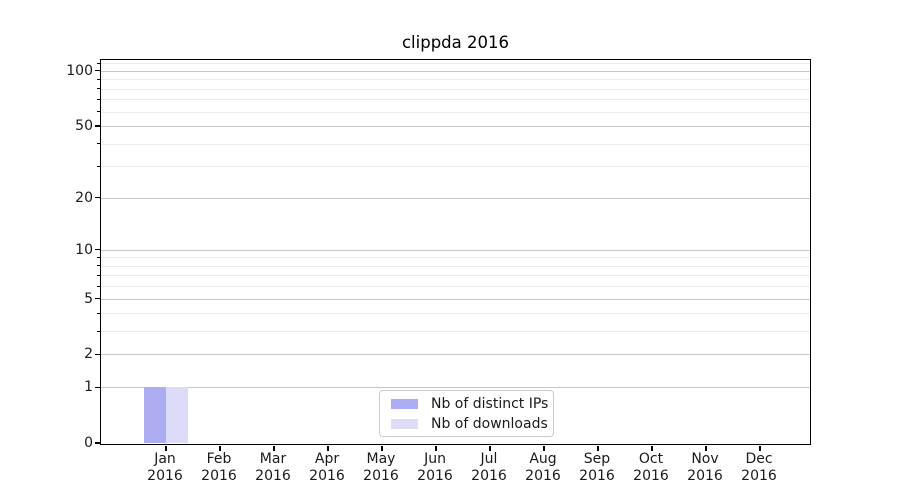 Image resolution: width=900 pixels, height=500 pixels. What do you see at coordinates (381, 467) in the screenshot?
I see `x-tick-label: May 2016` at bounding box center [381, 467].